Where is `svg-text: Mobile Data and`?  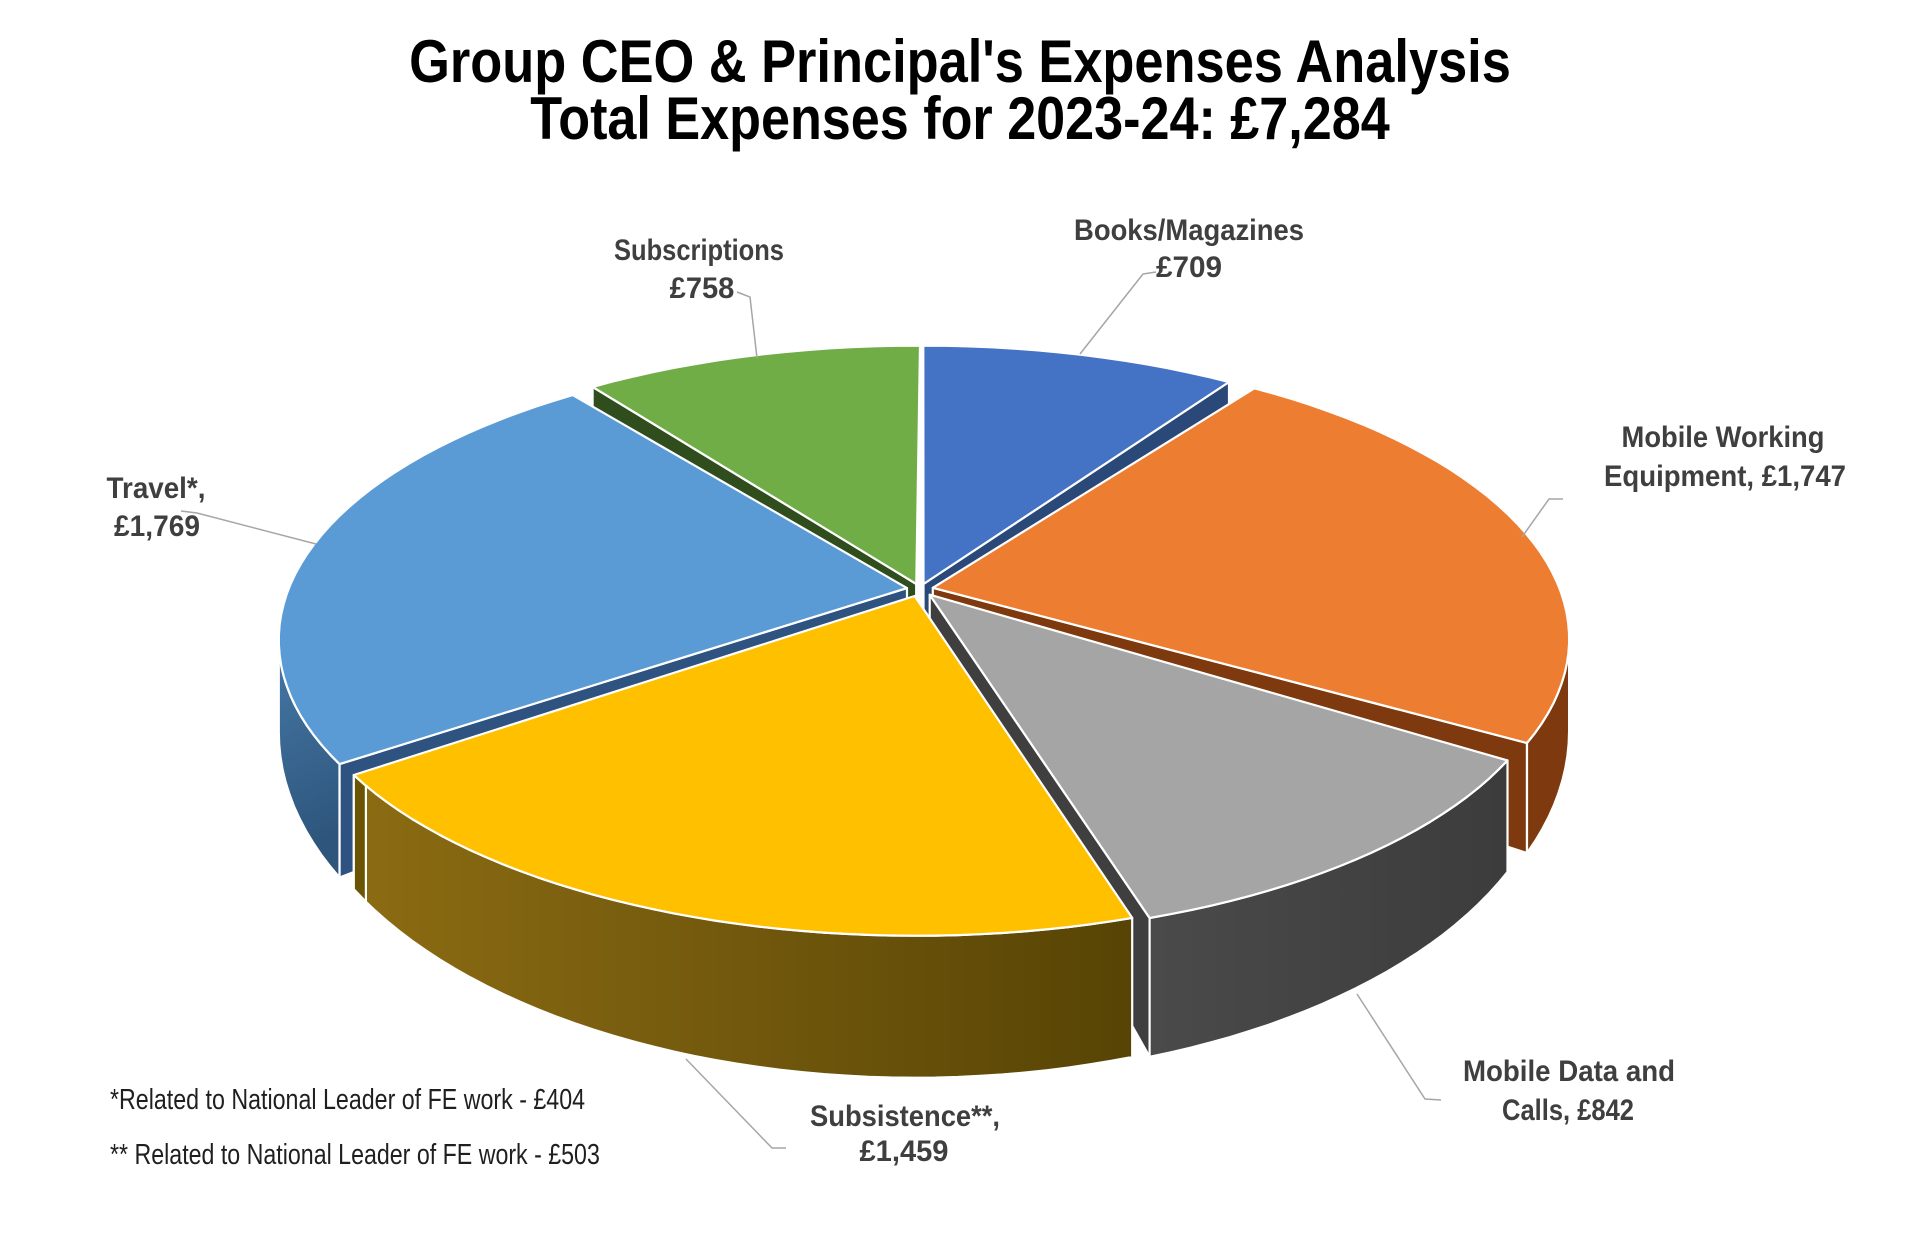
svg-text: Mobile Data and is located at coordinates (1569, 1071).